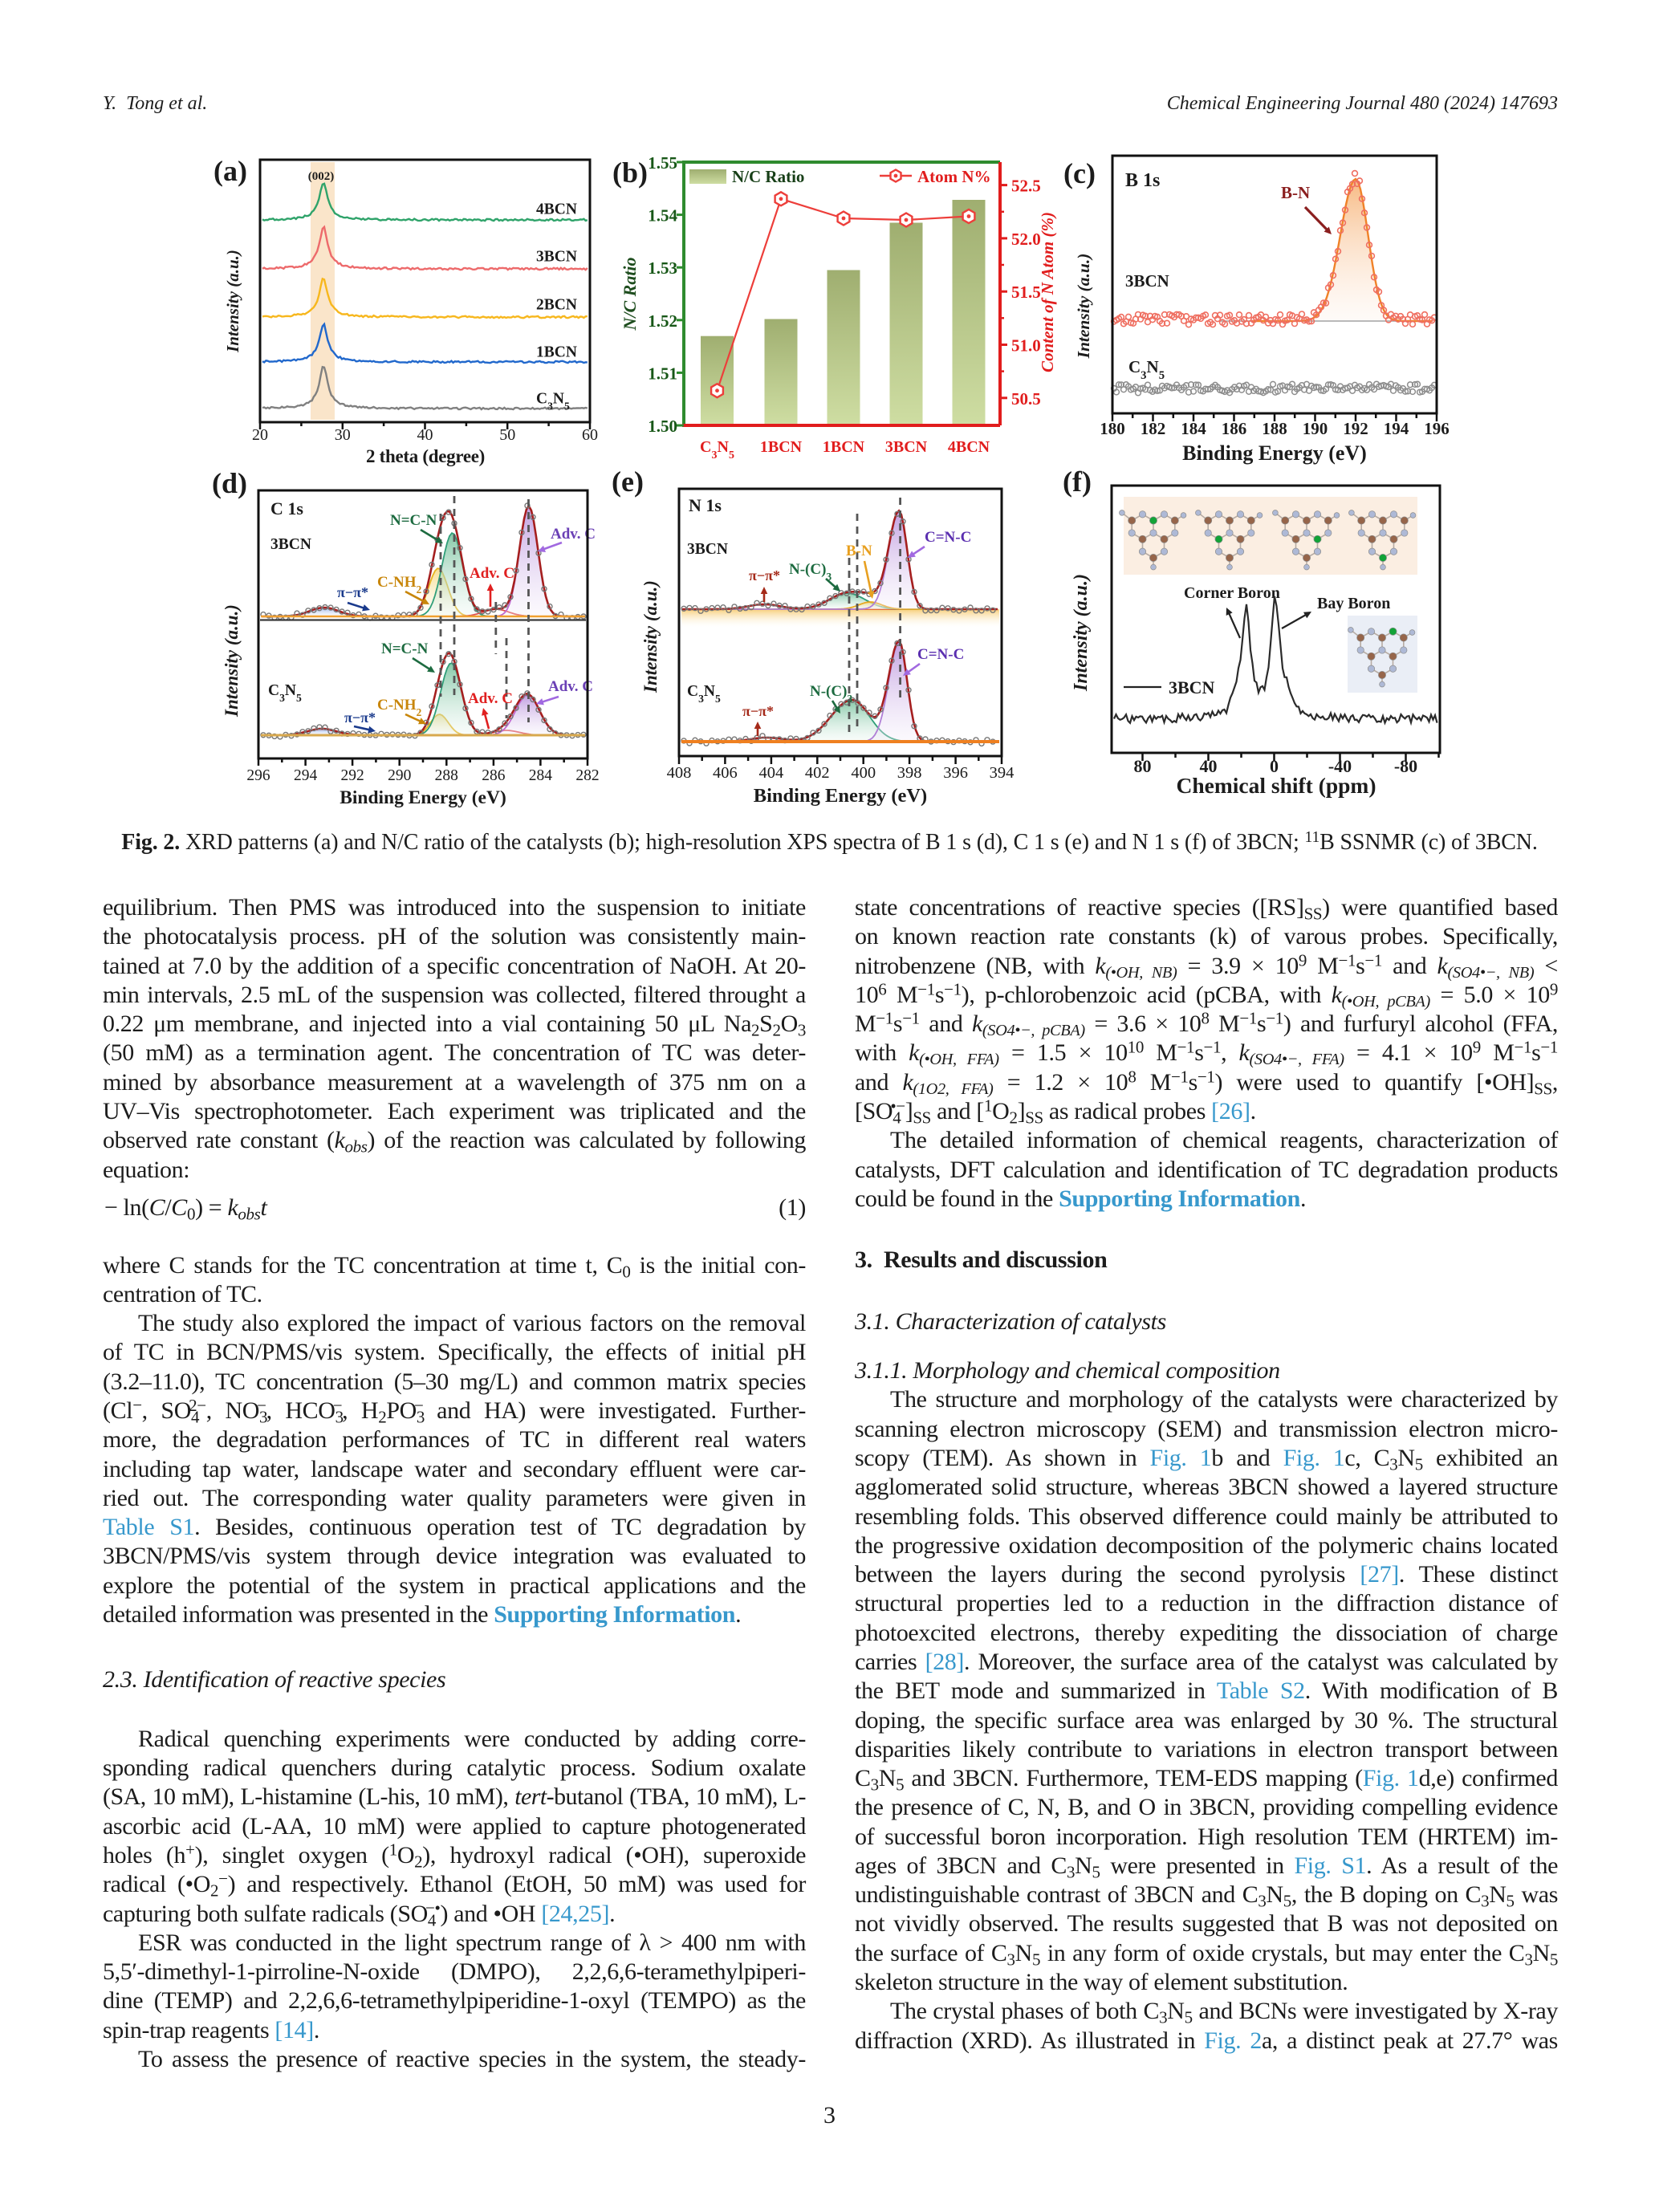  What do you see at coordinates (1142, 180) in the screenshot?
I see `svg-text: B 1s` at bounding box center [1142, 180].